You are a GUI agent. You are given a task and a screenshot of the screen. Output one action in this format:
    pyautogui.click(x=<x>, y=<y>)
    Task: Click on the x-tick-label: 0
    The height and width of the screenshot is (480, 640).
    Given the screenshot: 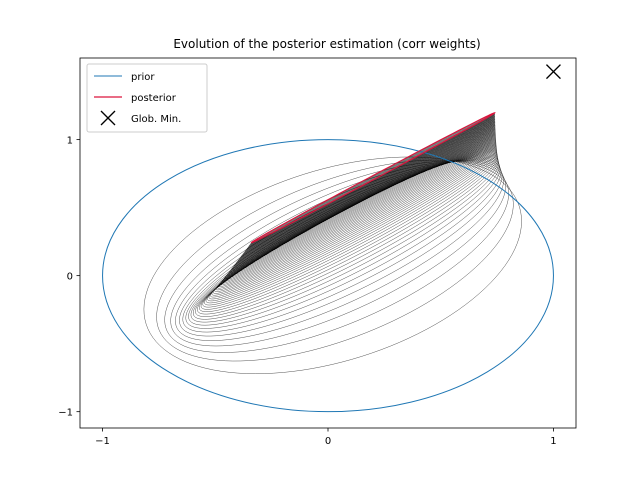 What is the action you would take?
    pyautogui.click(x=328, y=441)
    